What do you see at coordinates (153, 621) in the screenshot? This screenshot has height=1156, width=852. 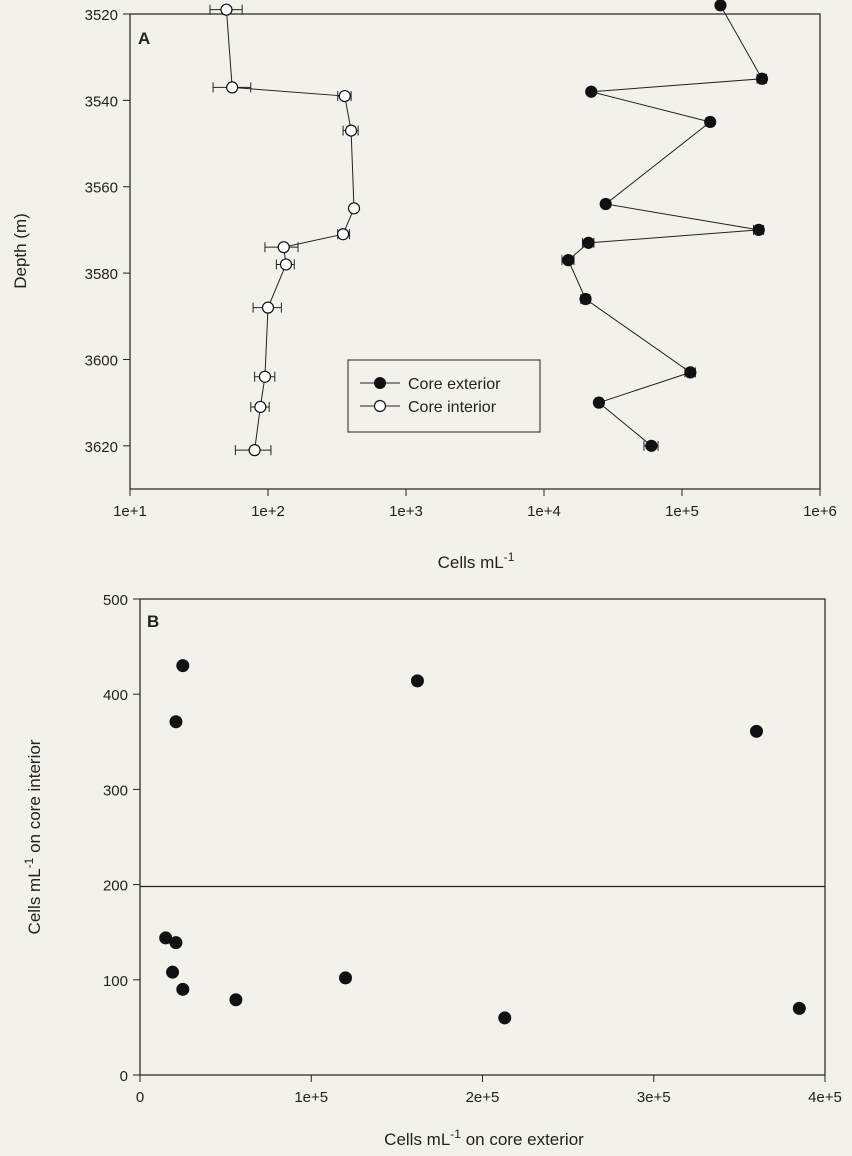 I see `panel-b-letter: B` at bounding box center [153, 621].